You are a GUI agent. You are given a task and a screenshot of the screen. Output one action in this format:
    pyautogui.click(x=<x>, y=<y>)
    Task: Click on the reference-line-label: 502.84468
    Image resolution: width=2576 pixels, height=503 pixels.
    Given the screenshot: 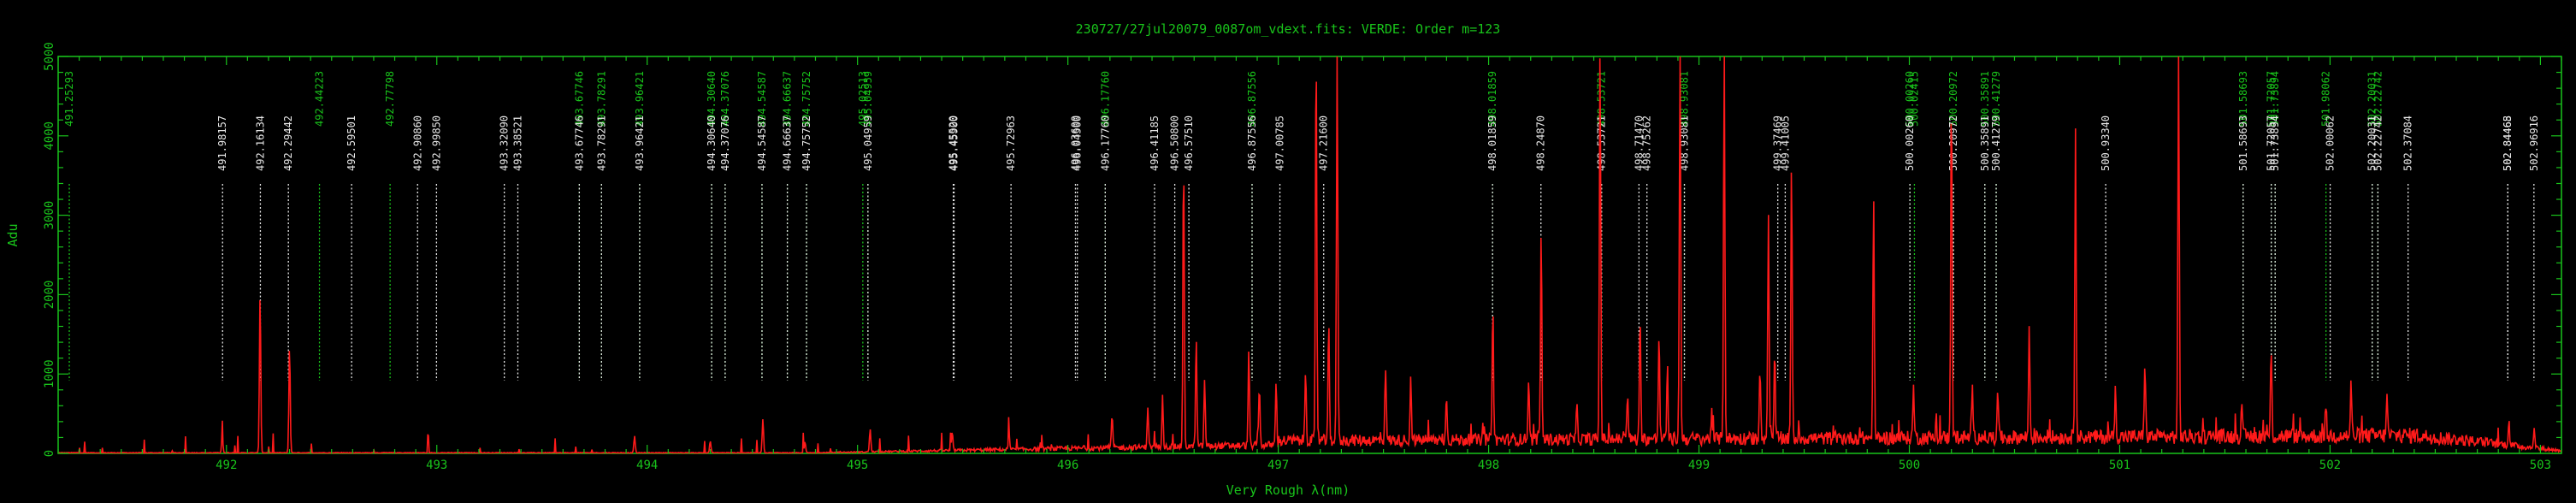 What is the action you would take?
    pyautogui.click(x=2508, y=143)
    